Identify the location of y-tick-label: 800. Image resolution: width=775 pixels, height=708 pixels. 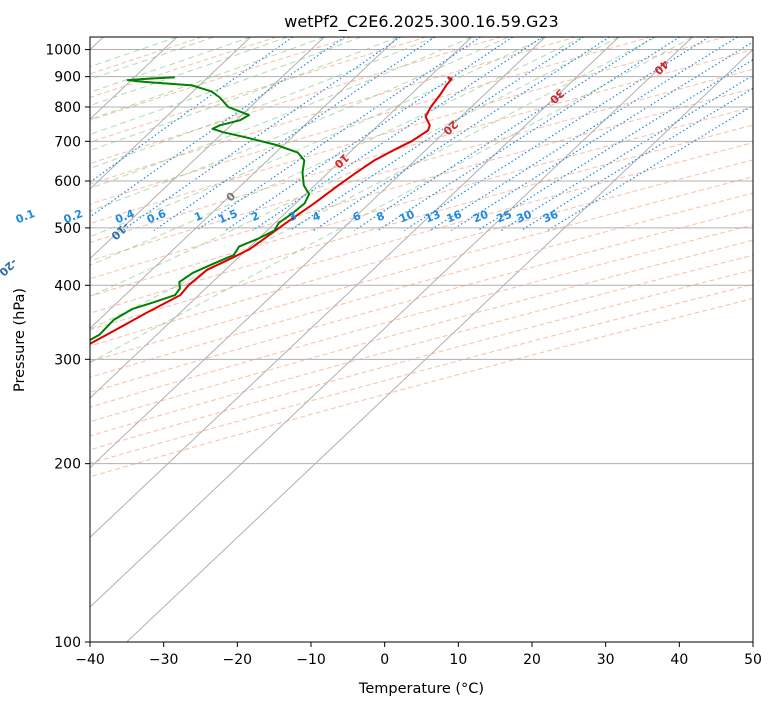
(67, 108).